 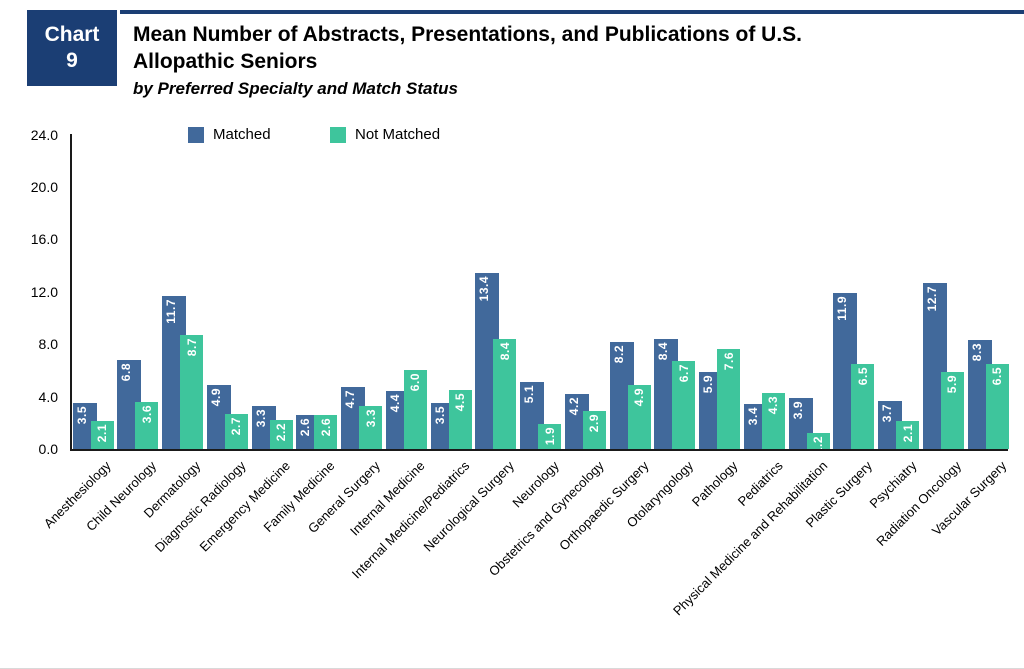 What do you see at coordinates (573, 406) in the screenshot?
I see `bar-value-label: 4.2` at bounding box center [573, 406].